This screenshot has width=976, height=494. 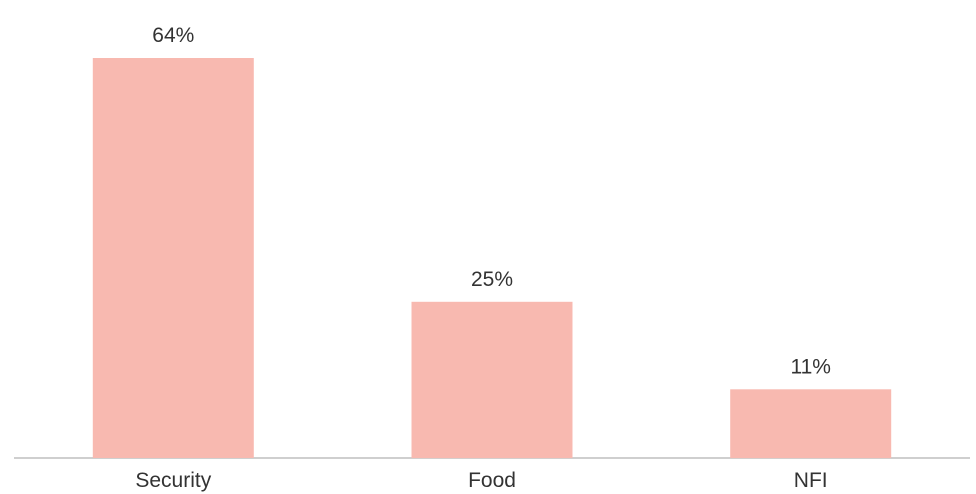 What do you see at coordinates (173, 258) in the screenshot?
I see `bar-security` at bounding box center [173, 258].